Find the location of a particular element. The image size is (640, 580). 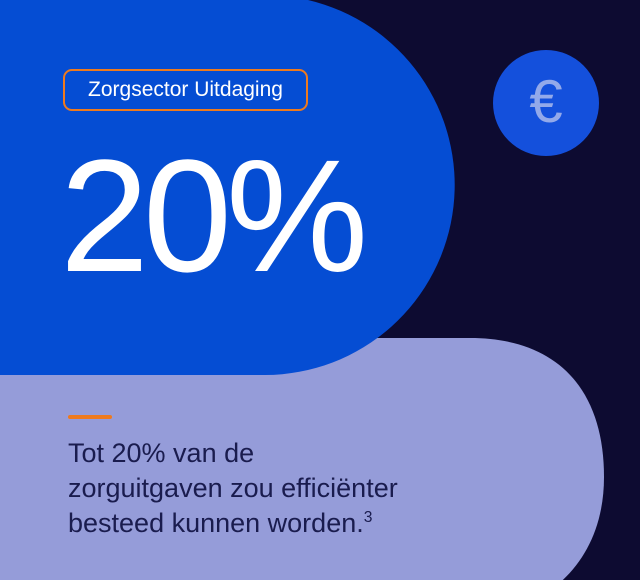

category-badge-label: Zorgsector Uitdaging is located at coordinates (185, 89).